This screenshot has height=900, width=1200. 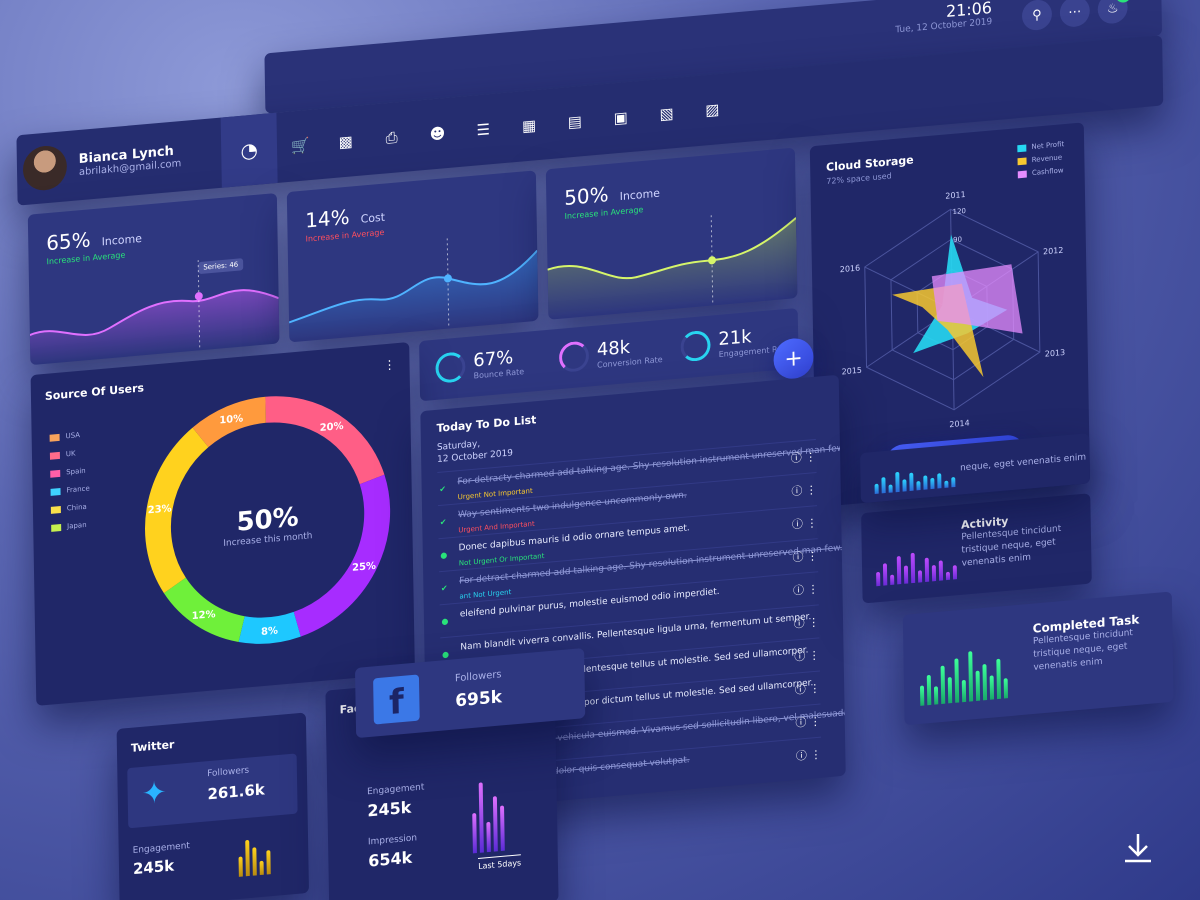 What do you see at coordinates (1112, 8) in the screenshot?
I see `bell-icon: ♨` at bounding box center [1112, 8].